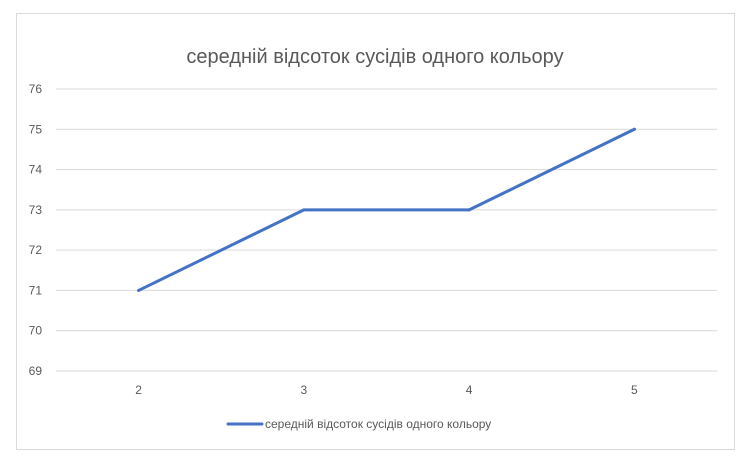 The image size is (748, 469). What do you see at coordinates (378, 424) in the screenshot?
I see `legend-label: середній відсоток сусідів одного кольору` at bounding box center [378, 424].